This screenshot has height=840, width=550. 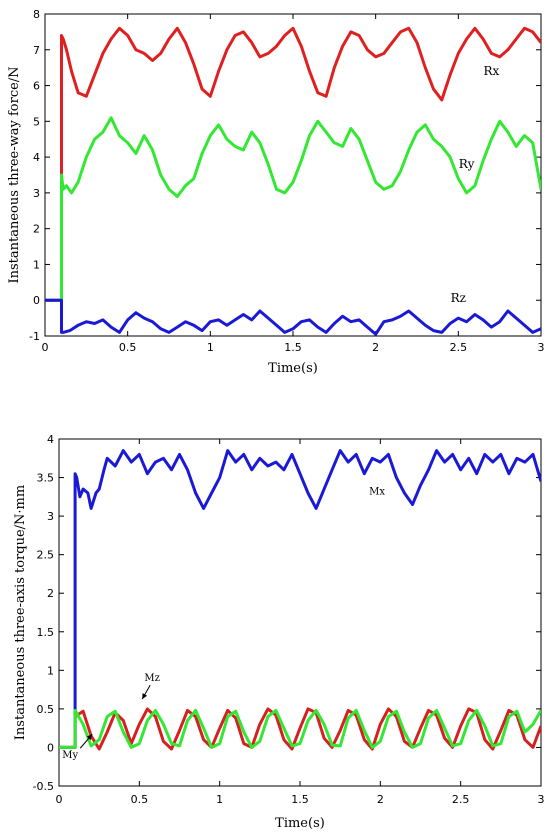 I want to click on series-label-rx: Rx, so click(x=491, y=71).